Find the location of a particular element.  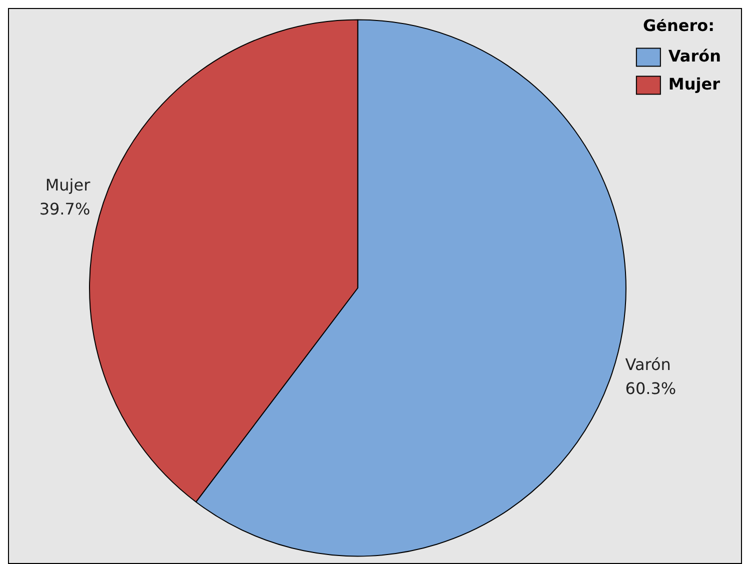

legend-label: Mujer is located at coordinates (694, 84).